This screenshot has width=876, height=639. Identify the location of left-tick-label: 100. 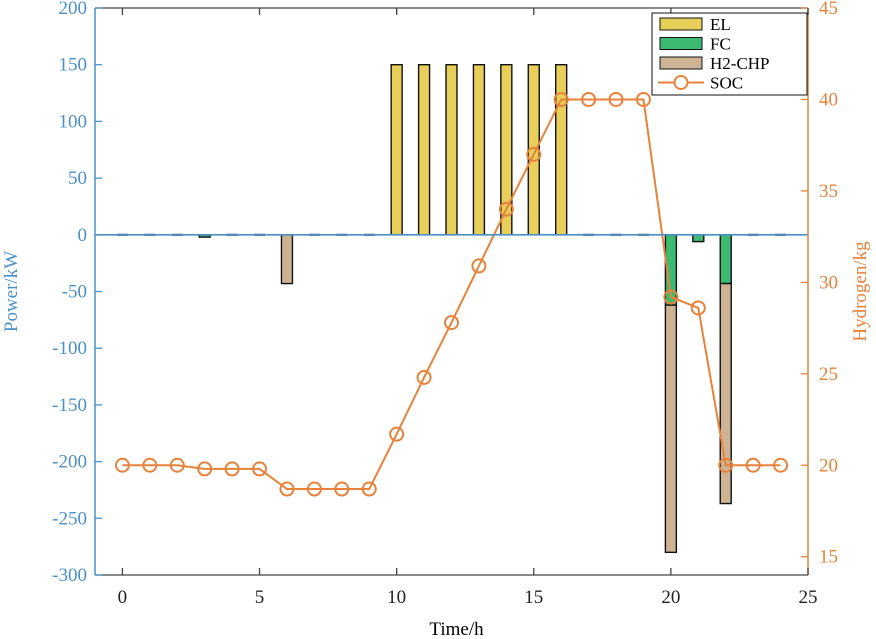
(73, 121).